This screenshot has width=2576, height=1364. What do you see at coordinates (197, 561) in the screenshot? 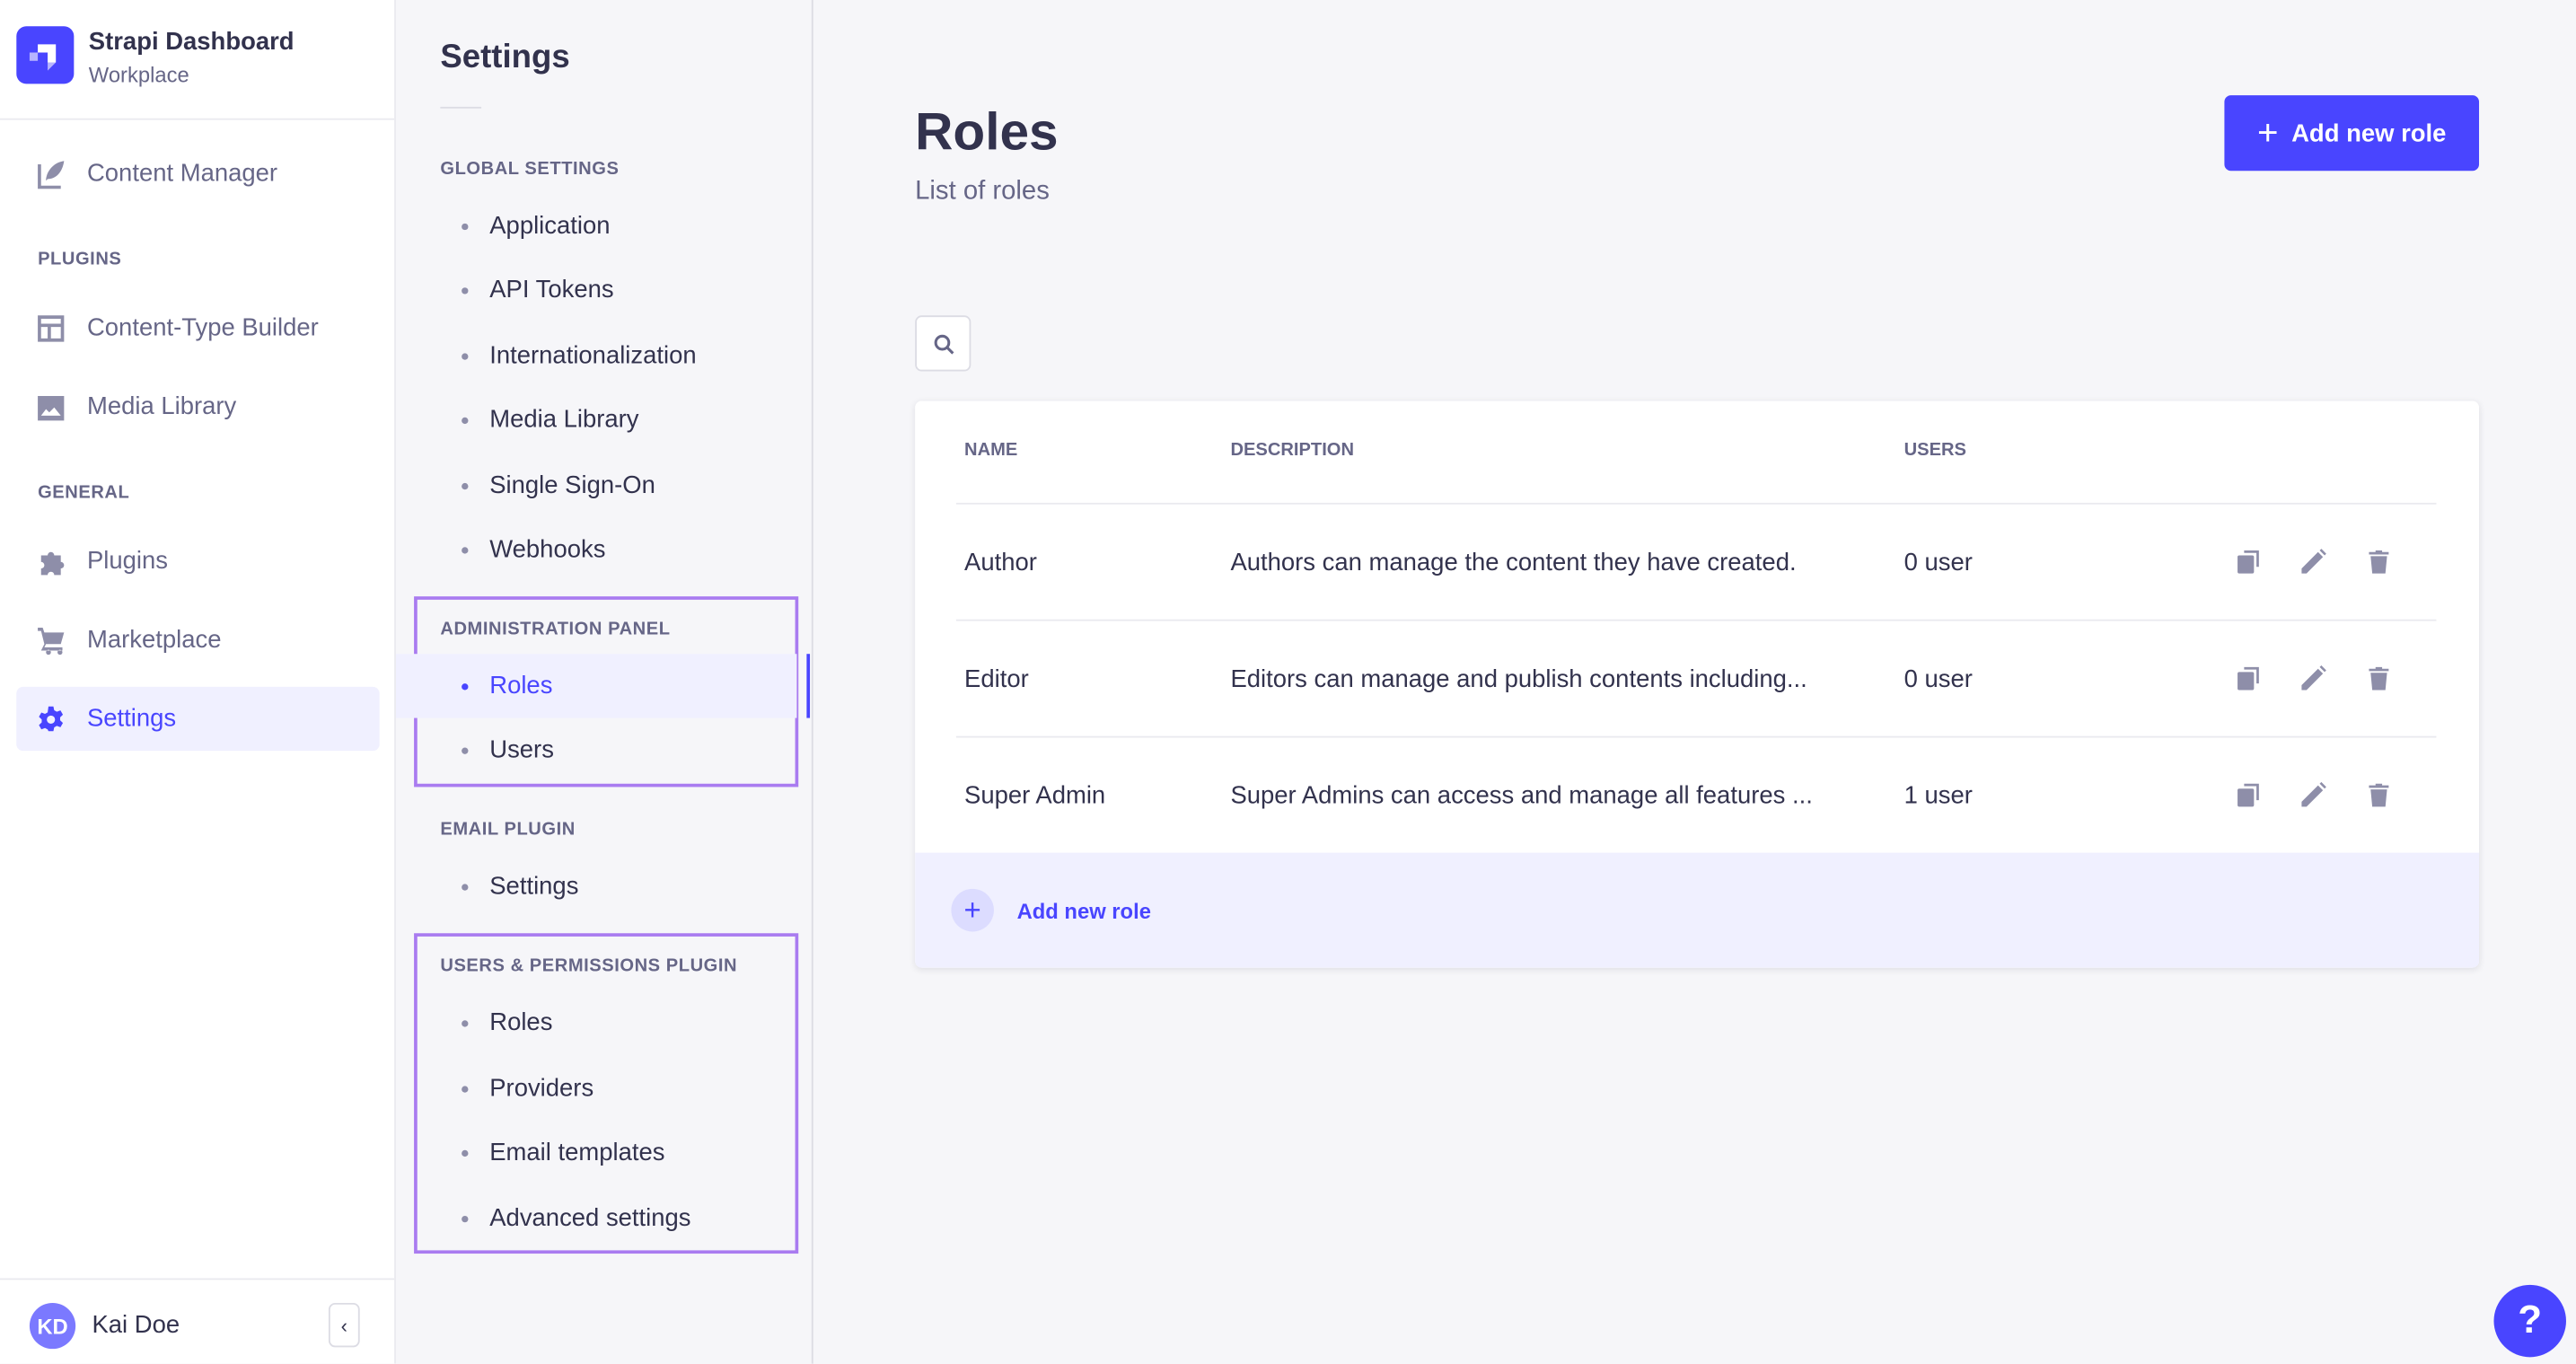
I see `nav-plugins: Plugins` at bounding box center [197, 561].